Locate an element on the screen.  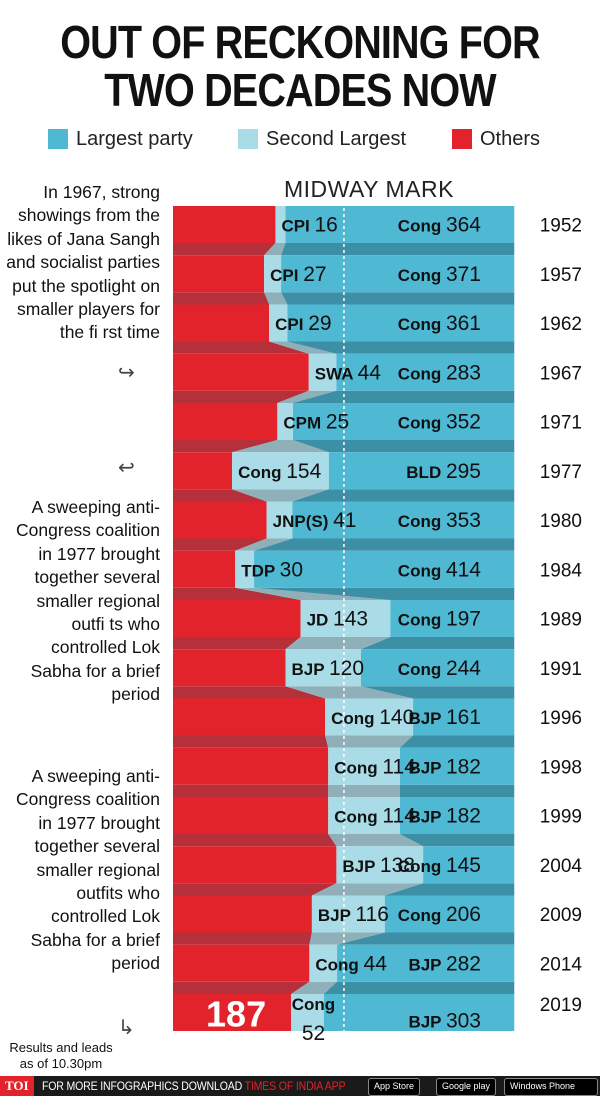
bar-second-1989 is located at coordinates (345, 618).